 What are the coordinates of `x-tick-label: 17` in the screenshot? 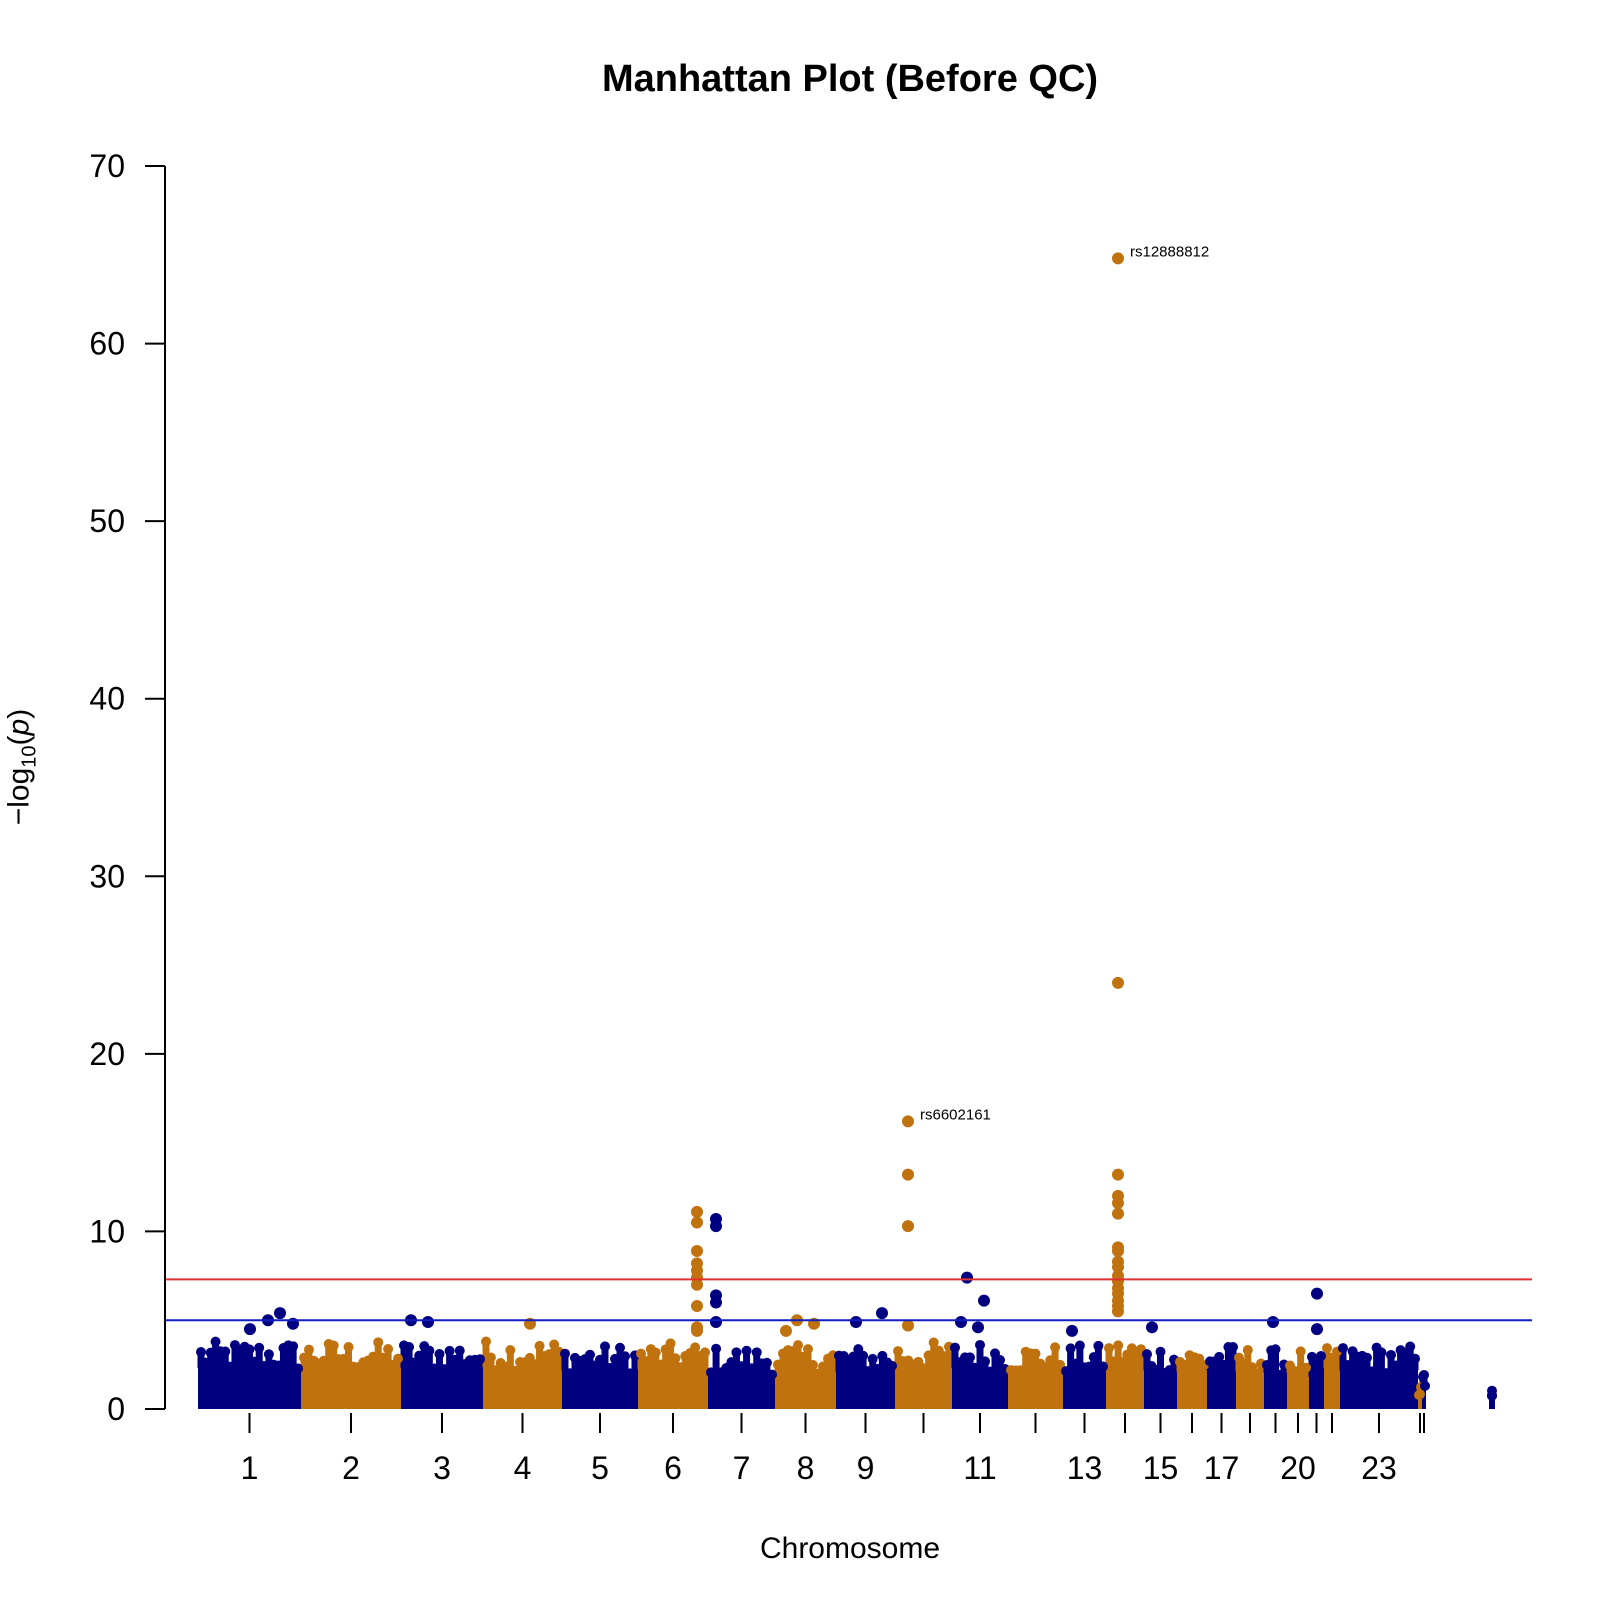 It's located at (1222, 1468).